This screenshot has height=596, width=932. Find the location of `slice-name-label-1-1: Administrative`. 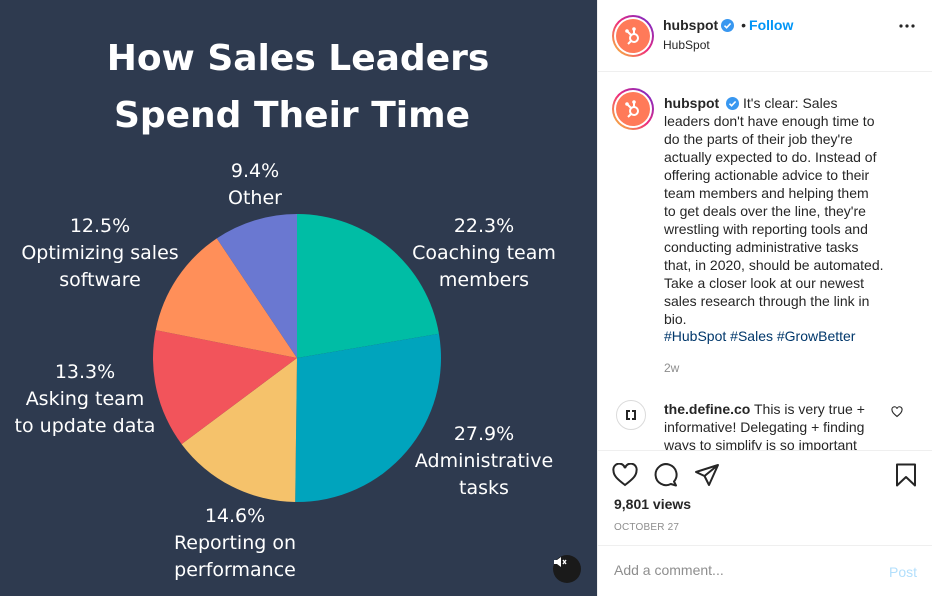

slice-name-label-1-1: Administrative is located at coordinates (484, 461).